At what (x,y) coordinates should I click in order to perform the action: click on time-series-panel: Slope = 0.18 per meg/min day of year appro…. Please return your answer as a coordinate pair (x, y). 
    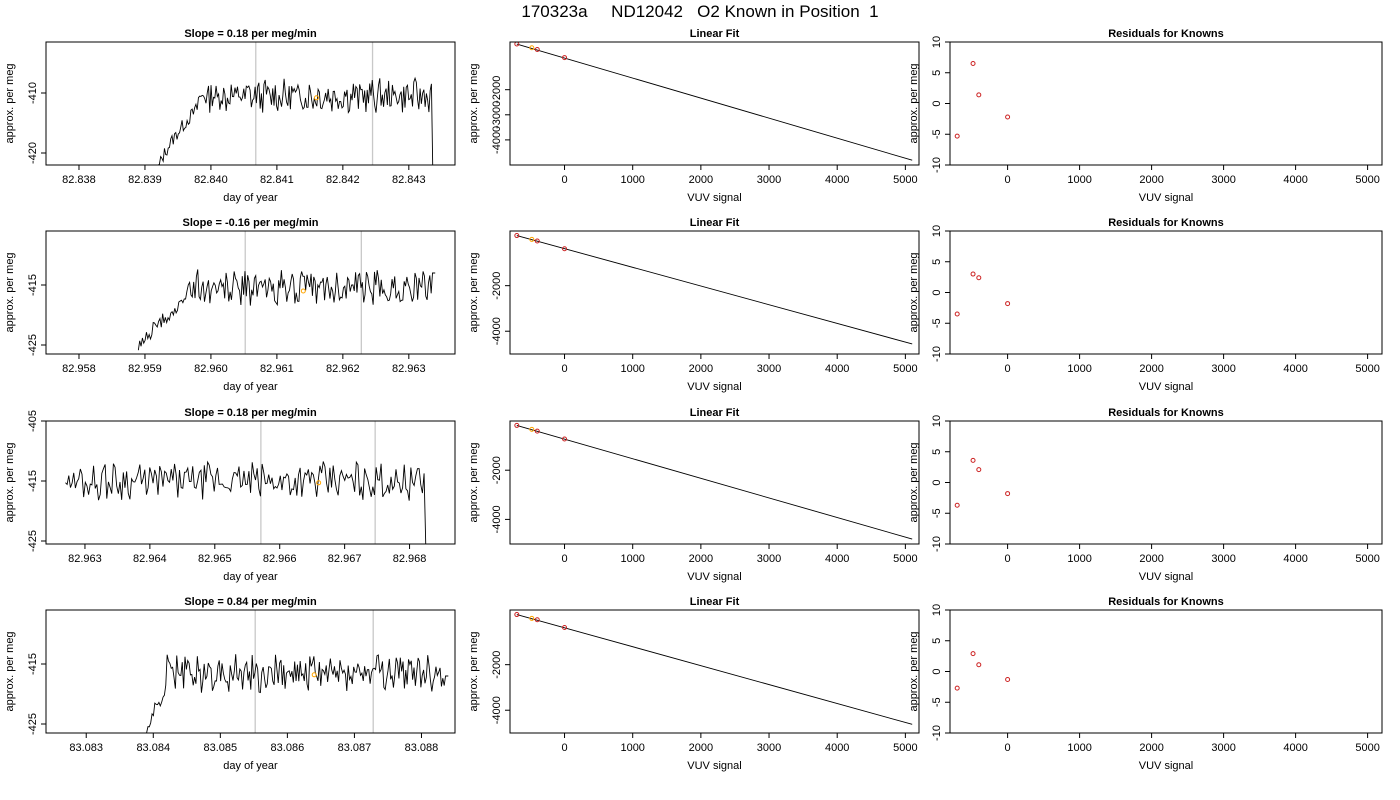
    Looking at the image, I should click on (230, 495).